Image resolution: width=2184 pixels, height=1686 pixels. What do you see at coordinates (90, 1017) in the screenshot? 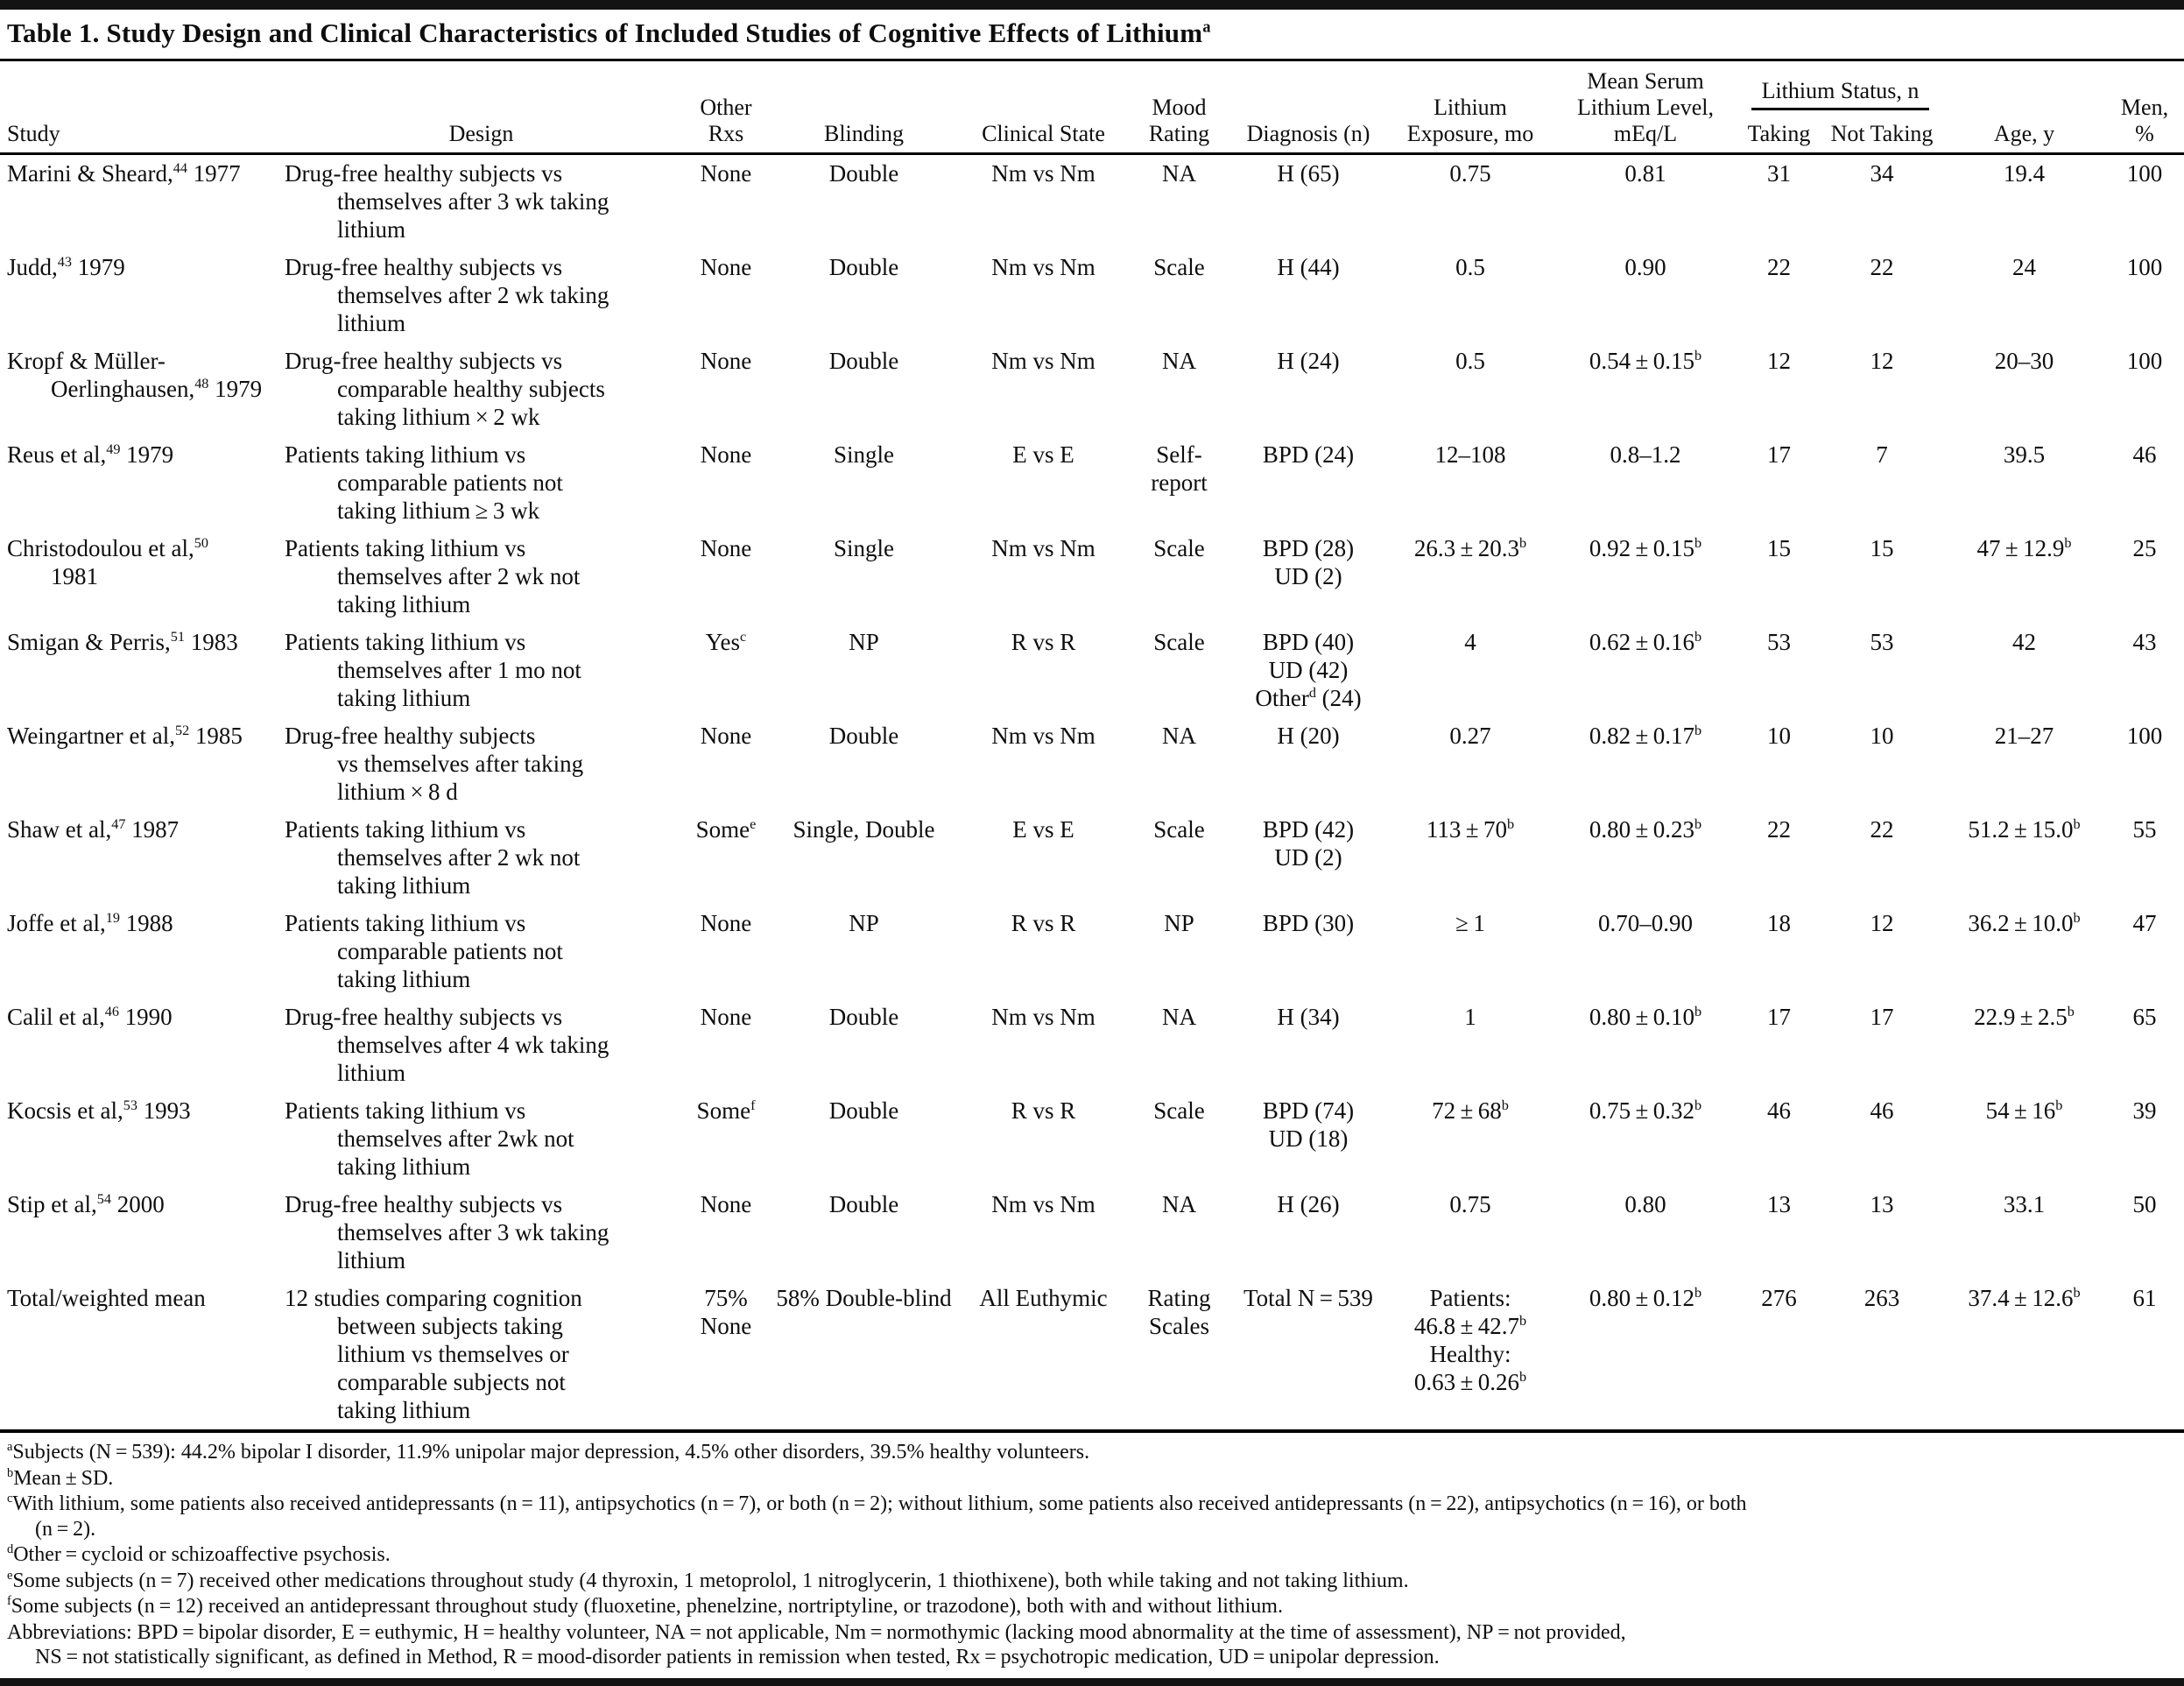
I see `cell-study: Calil et al,46 1990` at bounding box center [90, 1017].